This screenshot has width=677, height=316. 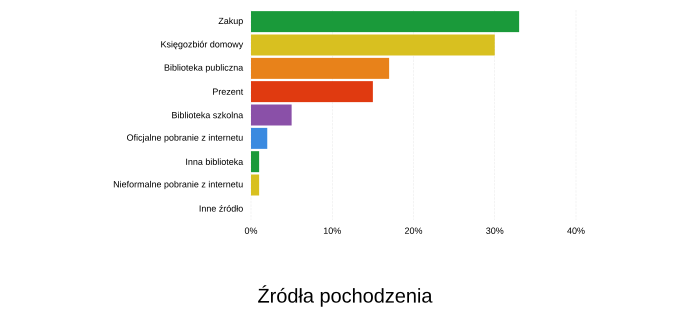 What do you see at coordinates (221, 208) in the screenshot?
I see `y-tick-label: Inne źródło` at bounding box center [221, 208].